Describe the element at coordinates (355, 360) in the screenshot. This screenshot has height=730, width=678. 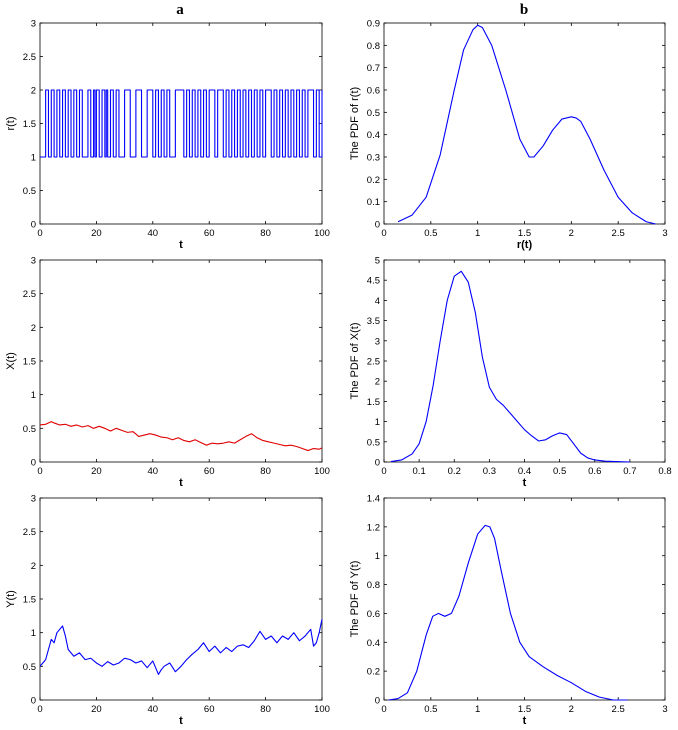
I see `y-axis-label: The PDF of X(t)` at that location.